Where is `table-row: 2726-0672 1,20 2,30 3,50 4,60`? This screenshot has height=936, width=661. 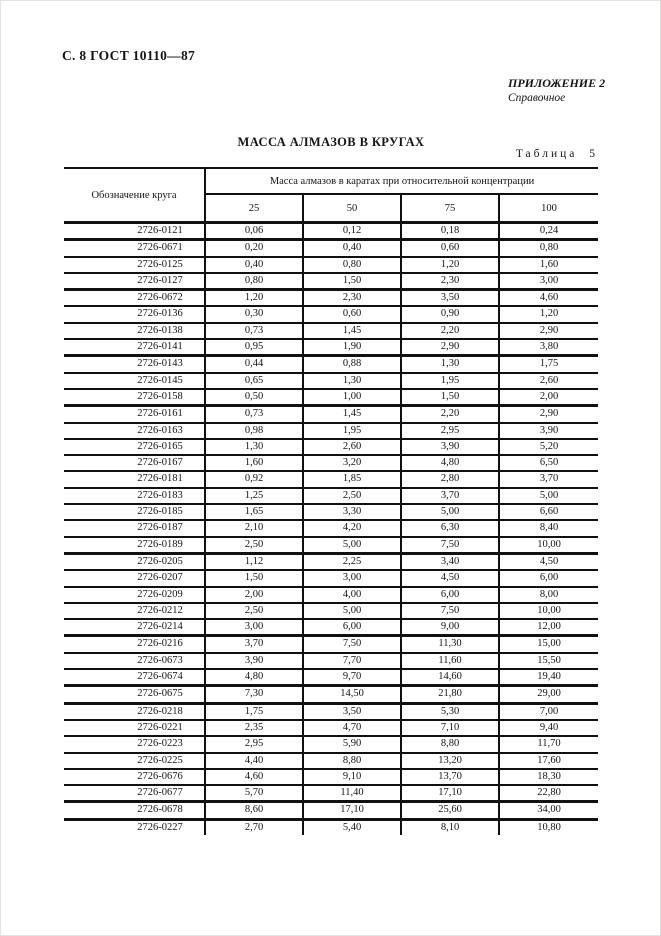 table-row: 2726-0672 1,20 2,30 3,50 4,60 is located at coordinates (331, 298).